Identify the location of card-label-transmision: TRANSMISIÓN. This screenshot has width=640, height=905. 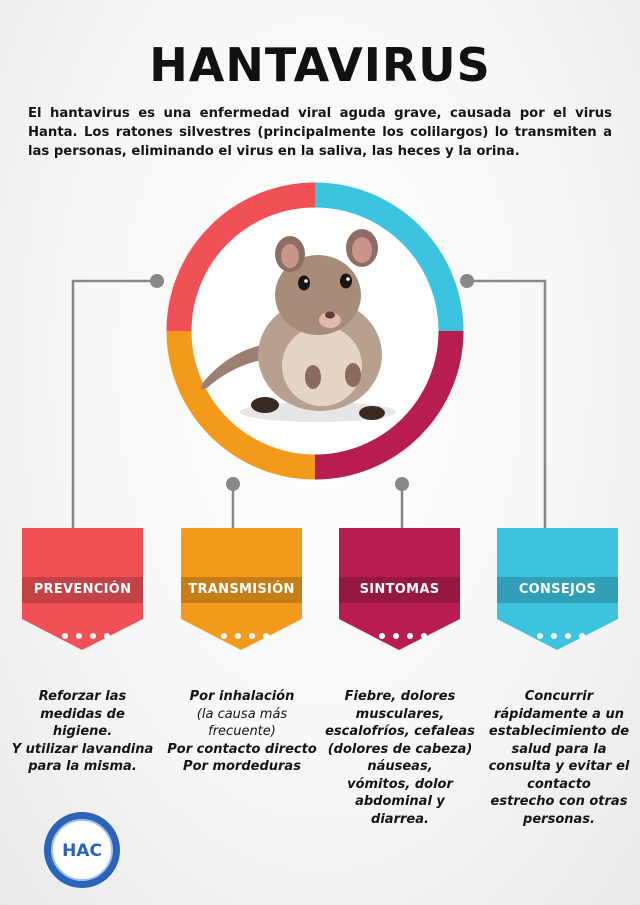
(241, 589).